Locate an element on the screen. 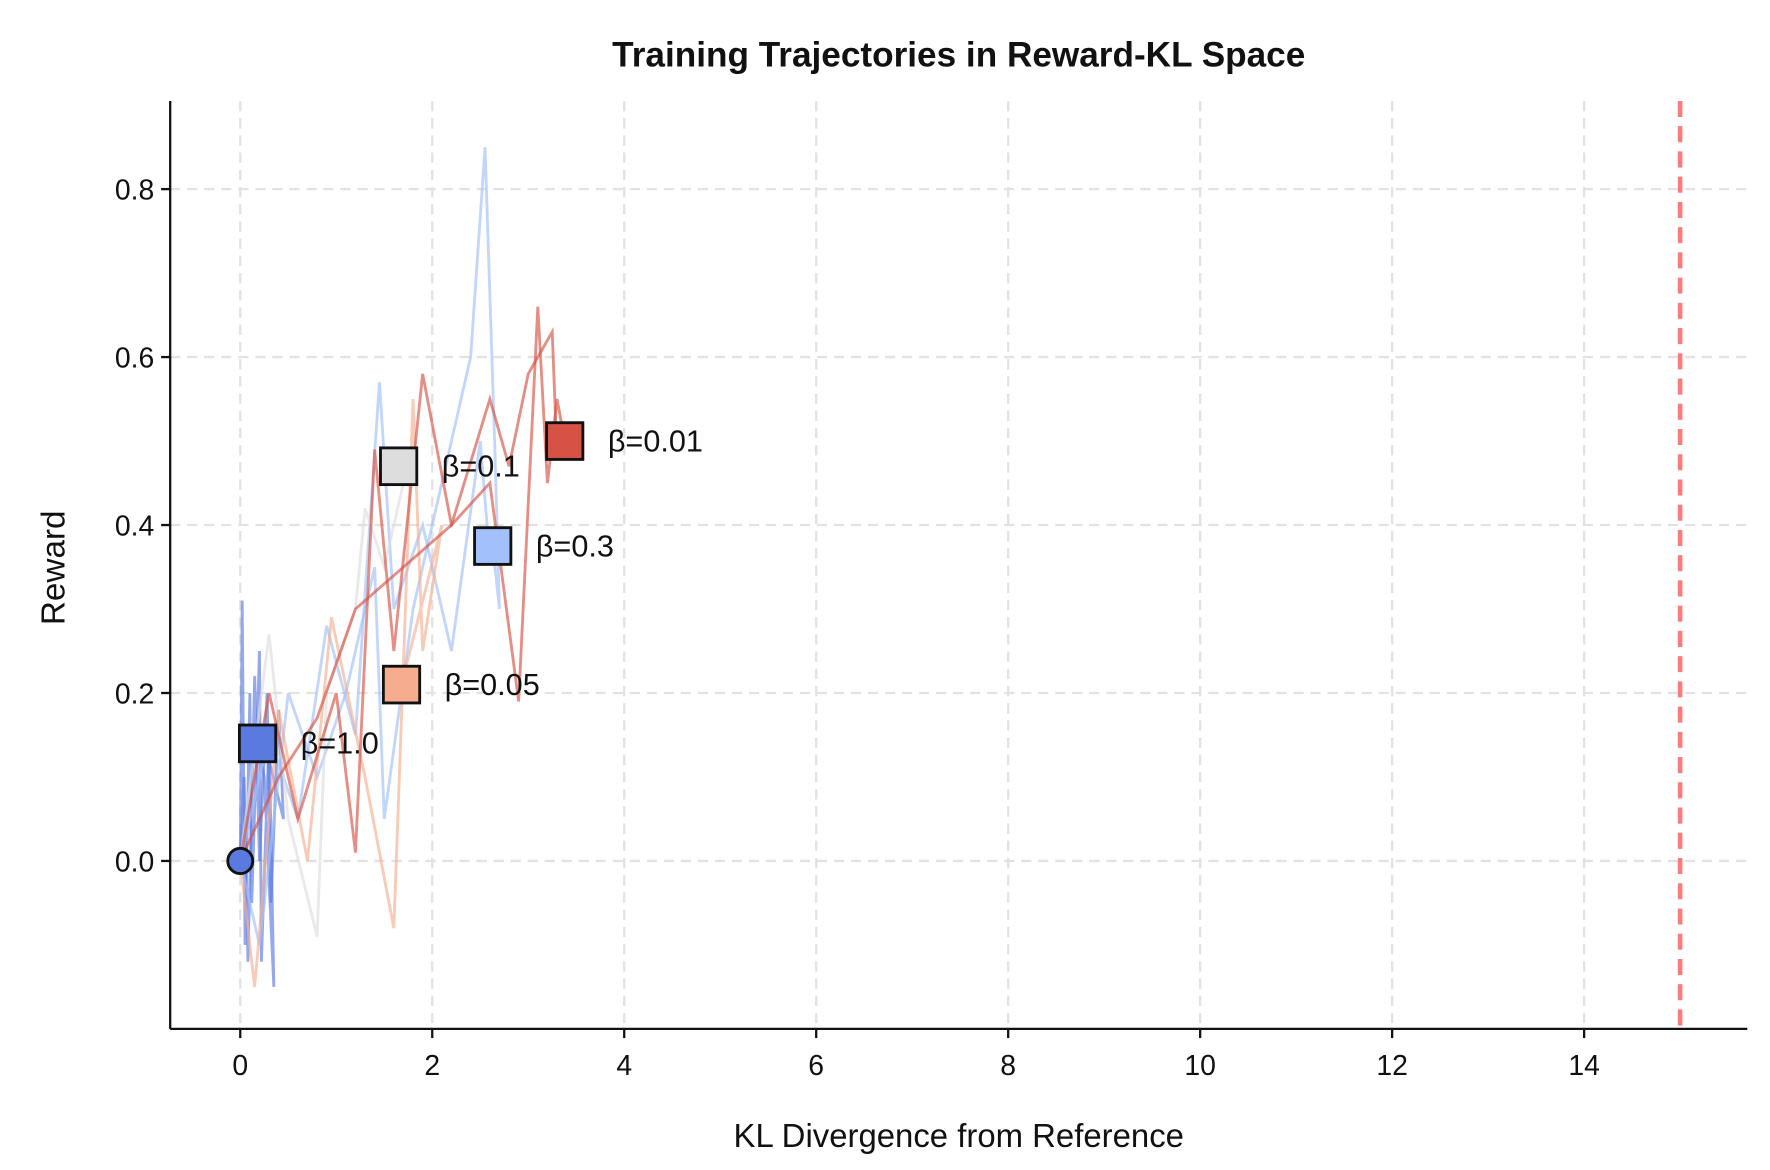 The width and height of the screenshot is (1770, 1170). x-tick-label: 14 is located at coordinates (1584, 1066).